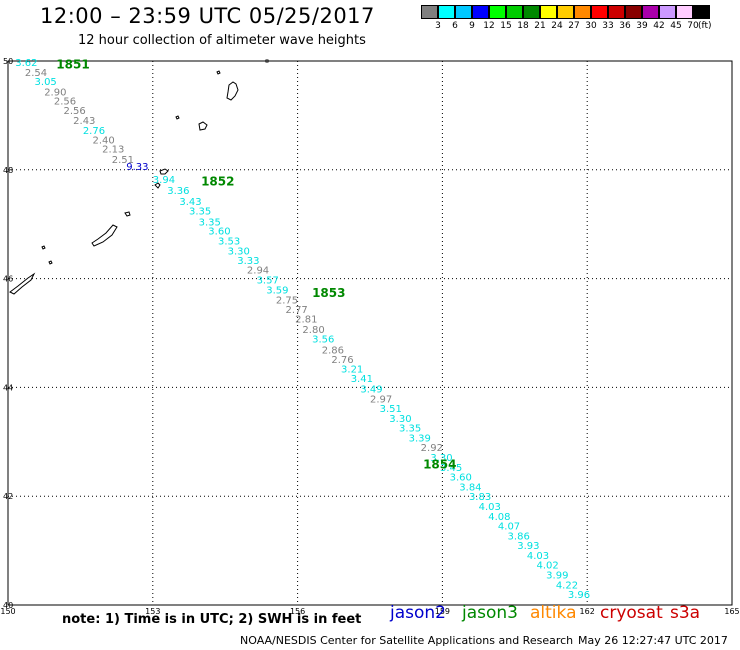 This screenshot has width=740, height=650. What do you see at coordinates (705, 26) in the screenshot?
I see `legend-unit: (ft)` at bounding box center [705, 26].